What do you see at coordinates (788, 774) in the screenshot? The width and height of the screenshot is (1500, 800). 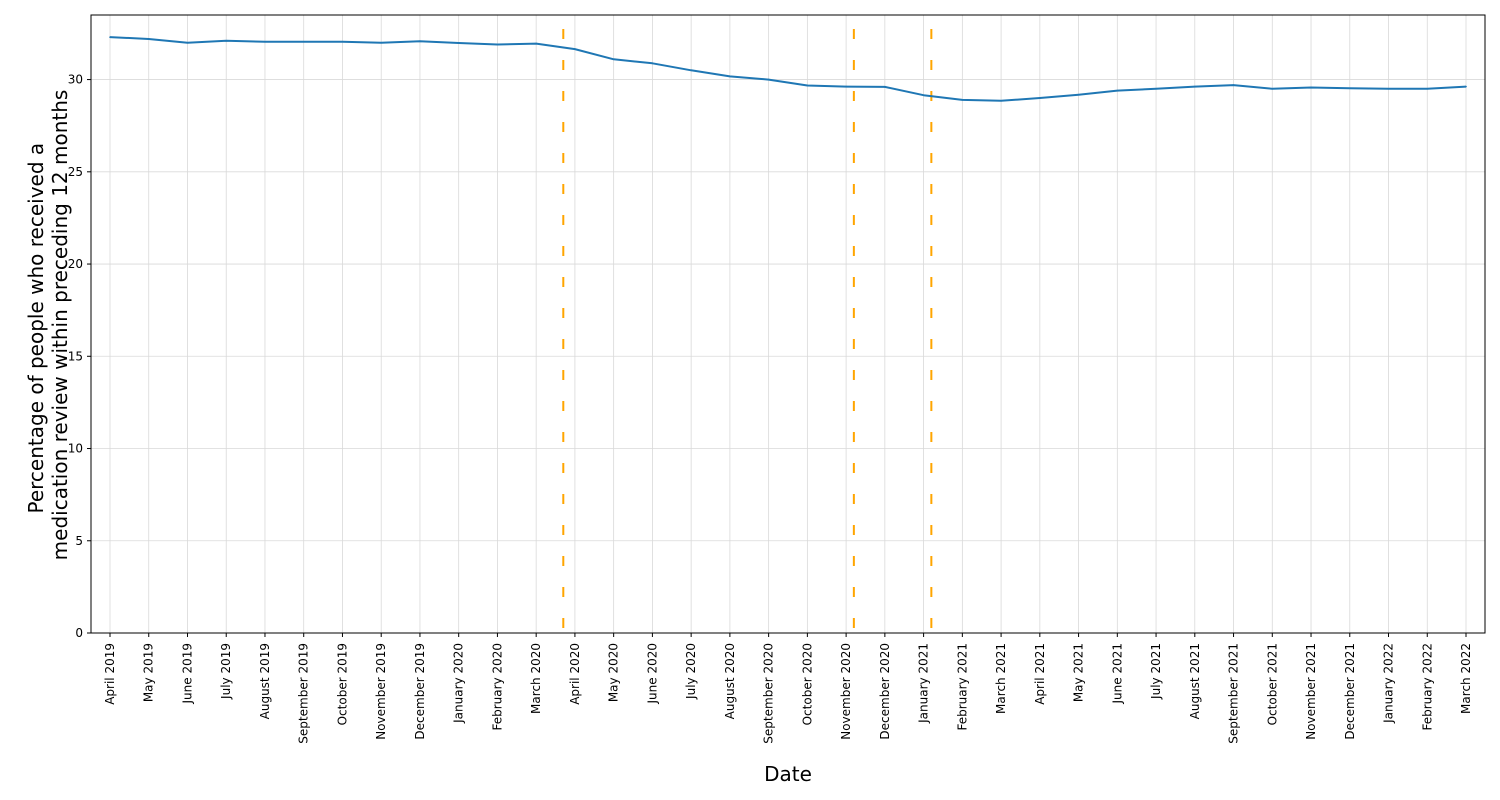 I see `x-axis-title: Date` at bounding box center [788, 774].